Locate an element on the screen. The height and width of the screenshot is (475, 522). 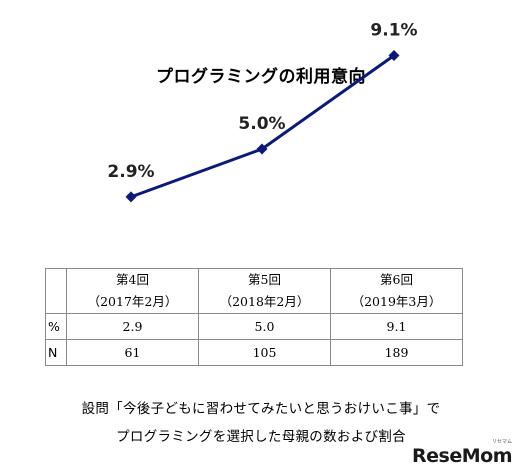
table-row: N 61 105 189 is located at coordinates (254, 352).